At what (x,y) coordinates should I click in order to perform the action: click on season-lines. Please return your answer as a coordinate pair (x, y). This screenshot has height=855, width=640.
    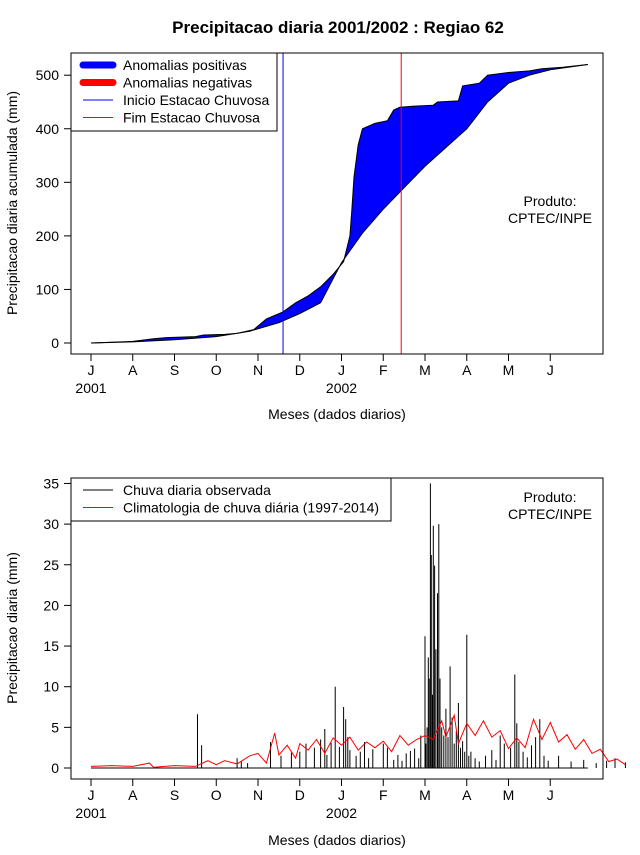
    Looking at the image, I should click on (342, 203).